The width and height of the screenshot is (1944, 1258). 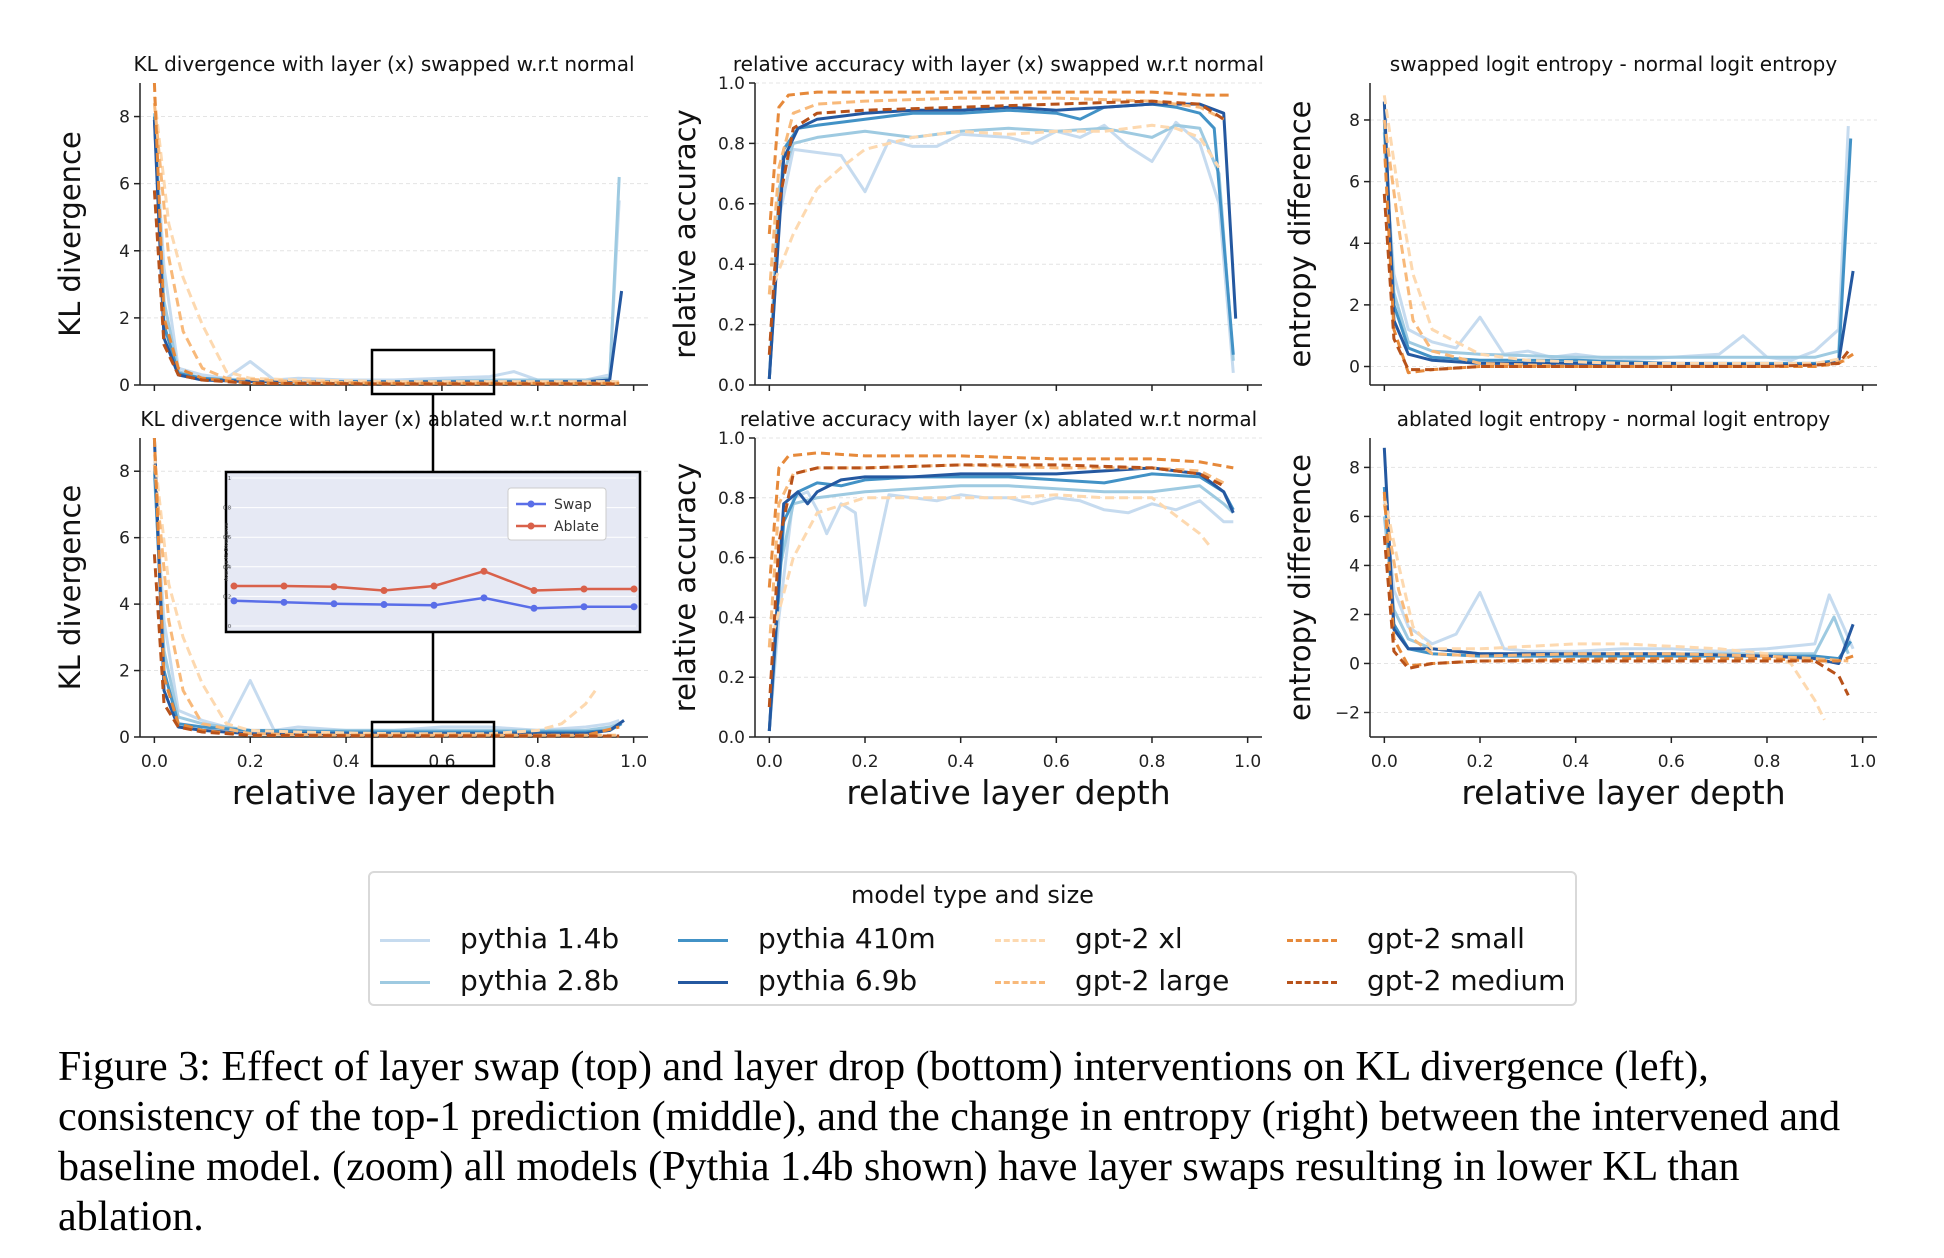 I want to click on y-tick-label: −2, so click(x=1347, y=713).